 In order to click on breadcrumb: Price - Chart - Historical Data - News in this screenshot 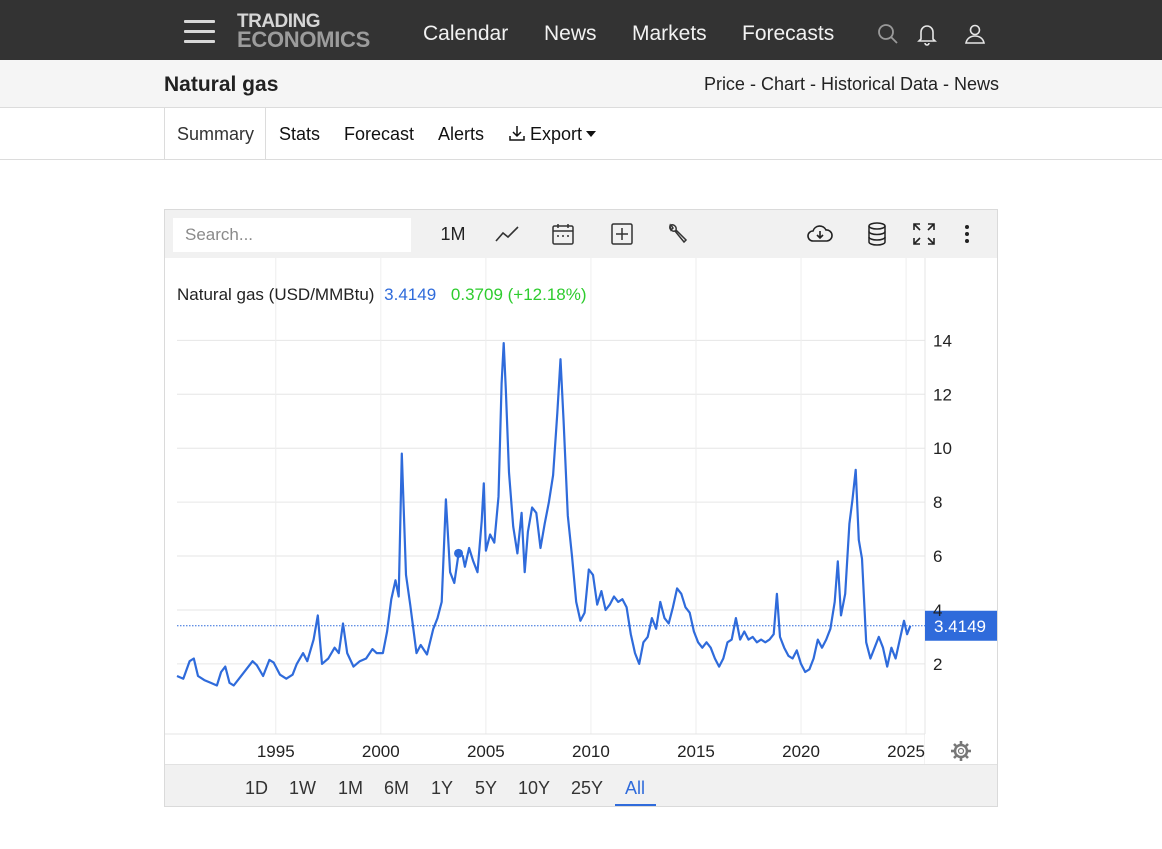, I will do `click(851, 84)`.